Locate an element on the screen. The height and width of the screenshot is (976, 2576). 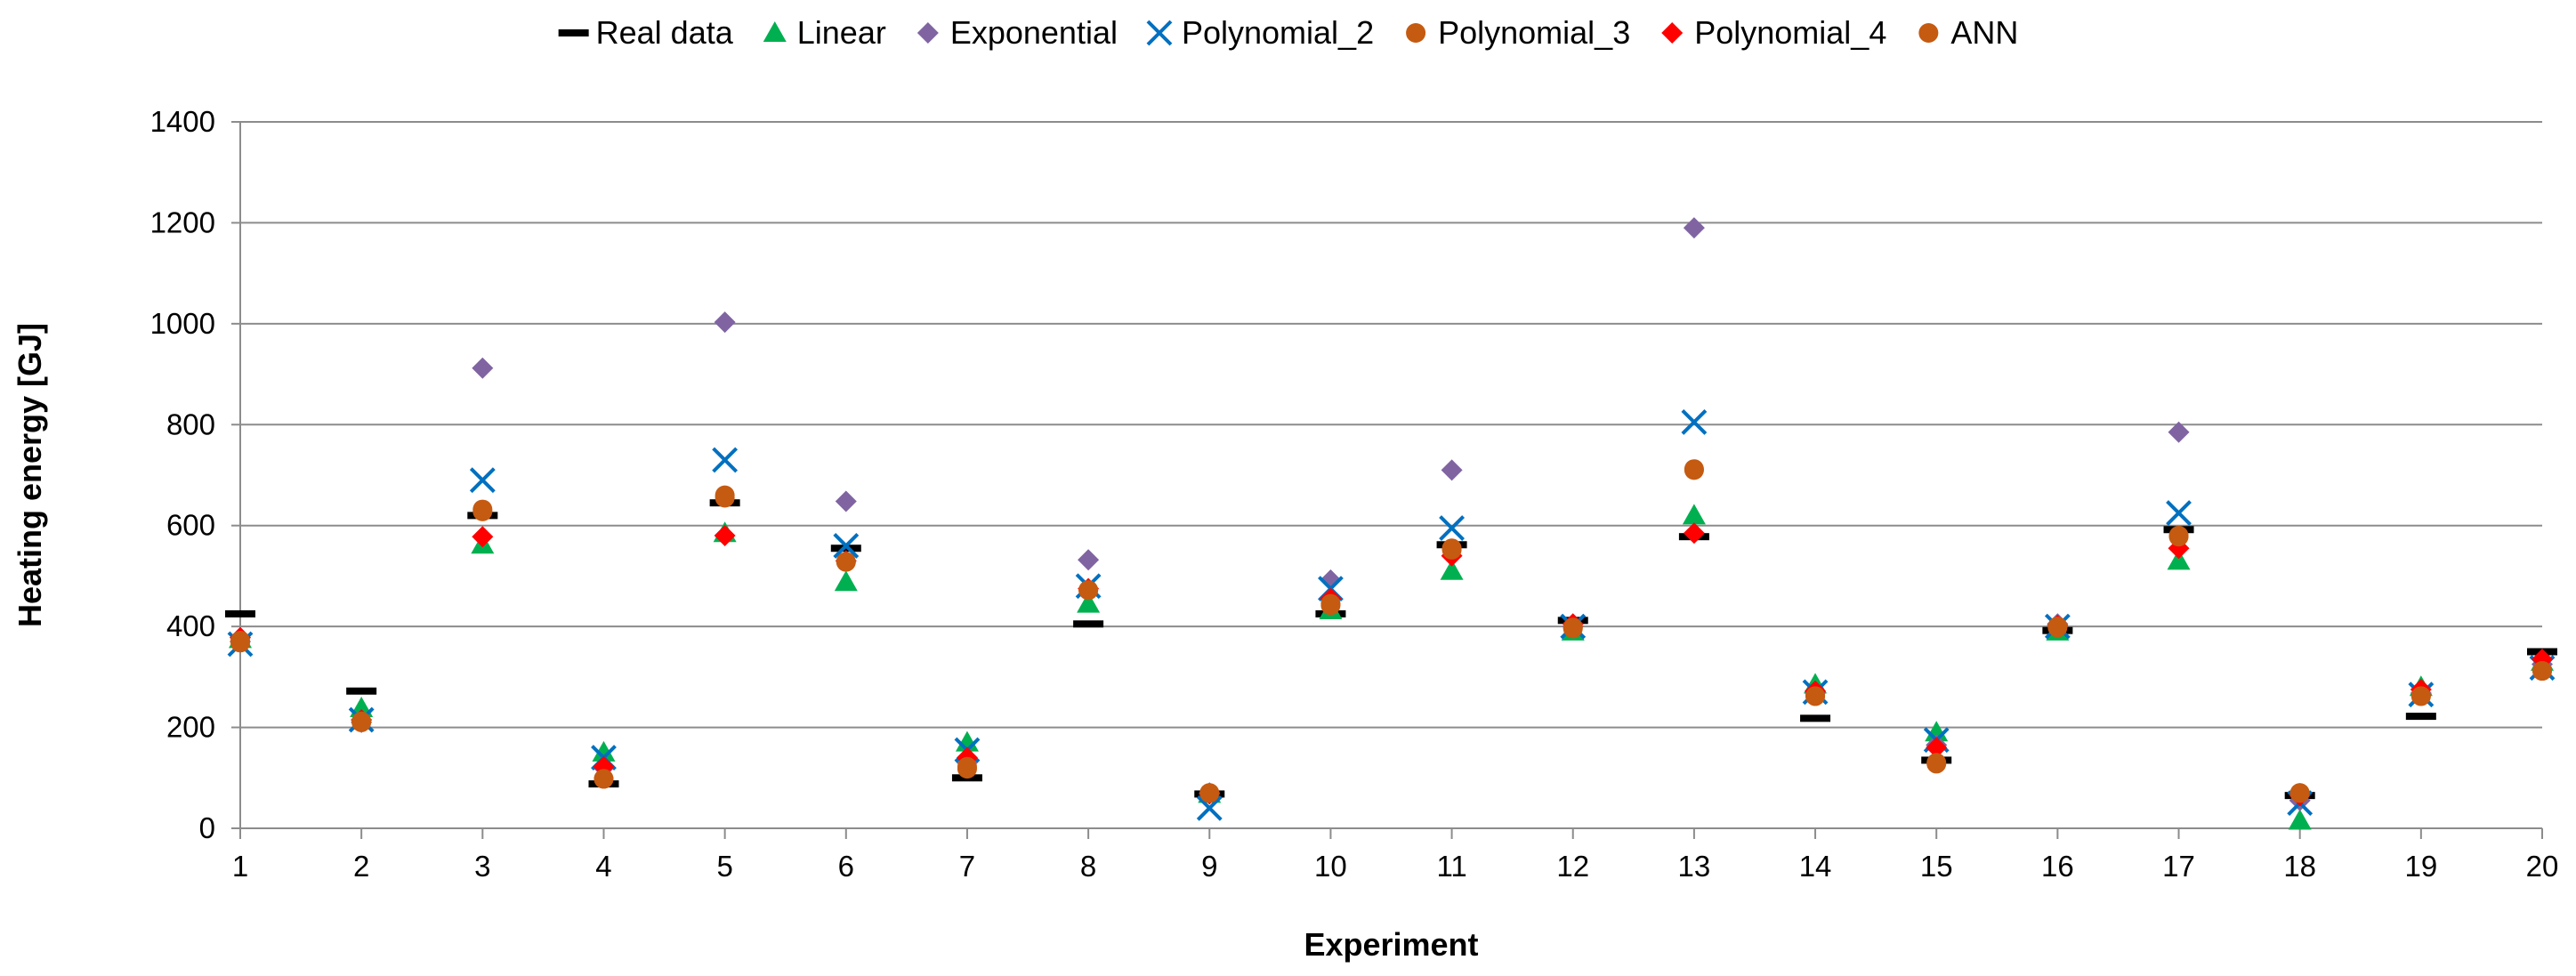
y-tick-label: 400 is located at coordinates (190, 625).